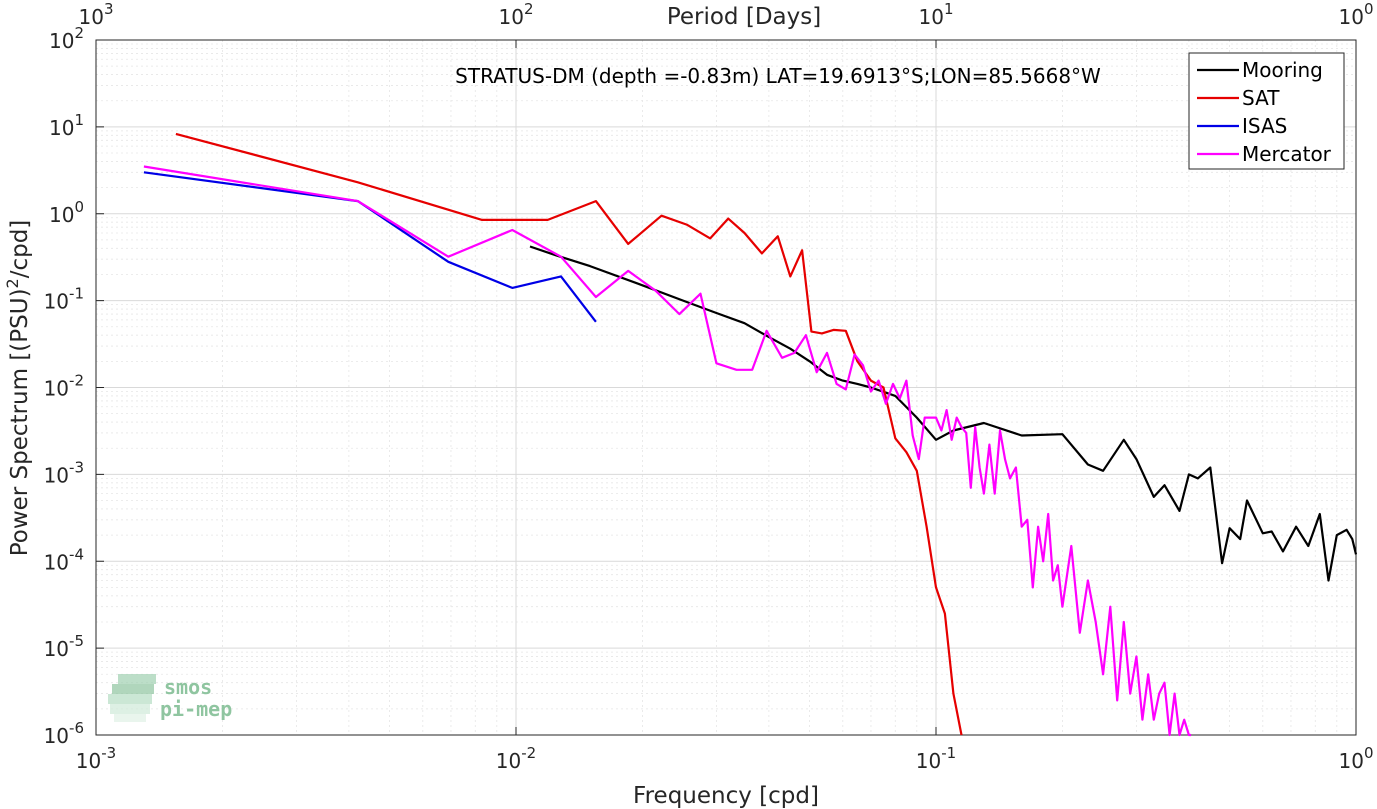 The image size is (1377, 809). Describe the element at coordinates (132, 698) in the screenshot. I see `watermark-waves-icon` at that location.